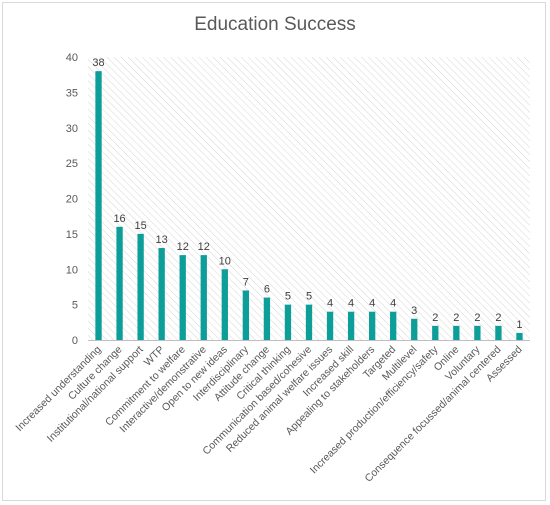  What do you see at coordinates (72, 58) in the screenshot?
I see `y-tick-label: 40` at bounding box center [72, 58].